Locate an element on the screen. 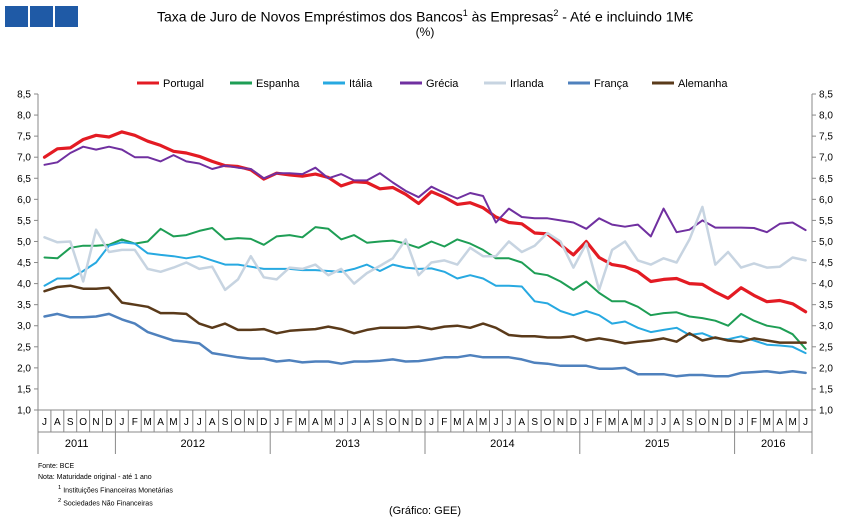 Image resolution: width=850 pixels, height=526 pixels. legend-label: Grécia is located at coordinates (442, 84).